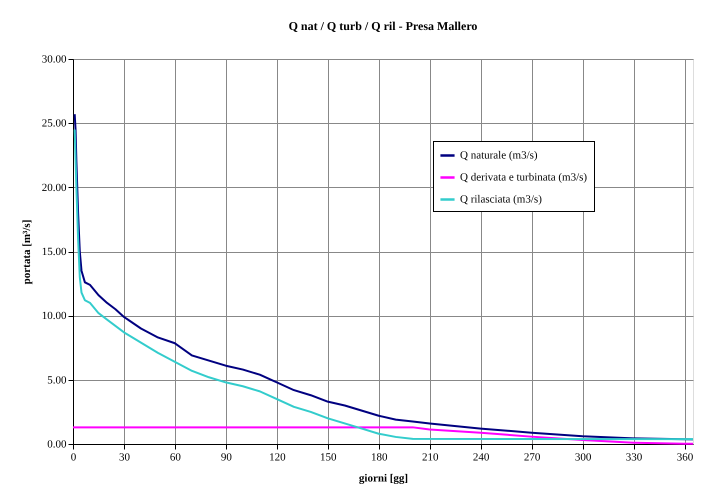 This screenshot has height=504, width=726. I want to click on x-tick-label: 90, so click(226, 458).